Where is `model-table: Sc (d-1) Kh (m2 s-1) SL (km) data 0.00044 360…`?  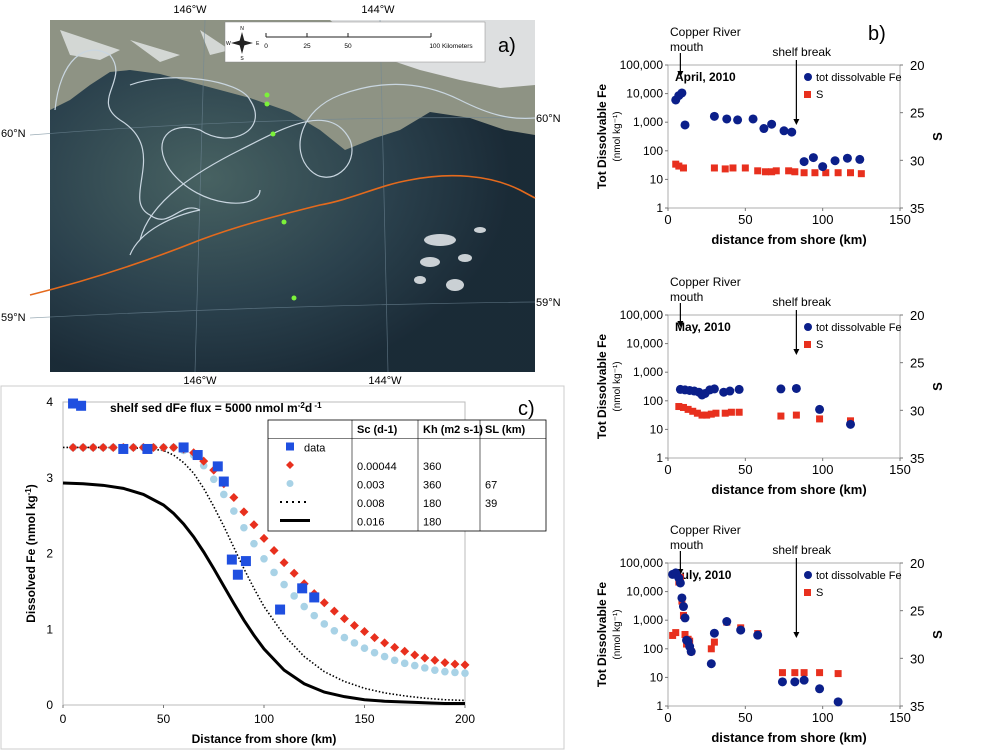 model-table: Sc (d-1) Kh (m2 s-1) SL (km) data 0.00044 360… is located at coordinates (407, 475).